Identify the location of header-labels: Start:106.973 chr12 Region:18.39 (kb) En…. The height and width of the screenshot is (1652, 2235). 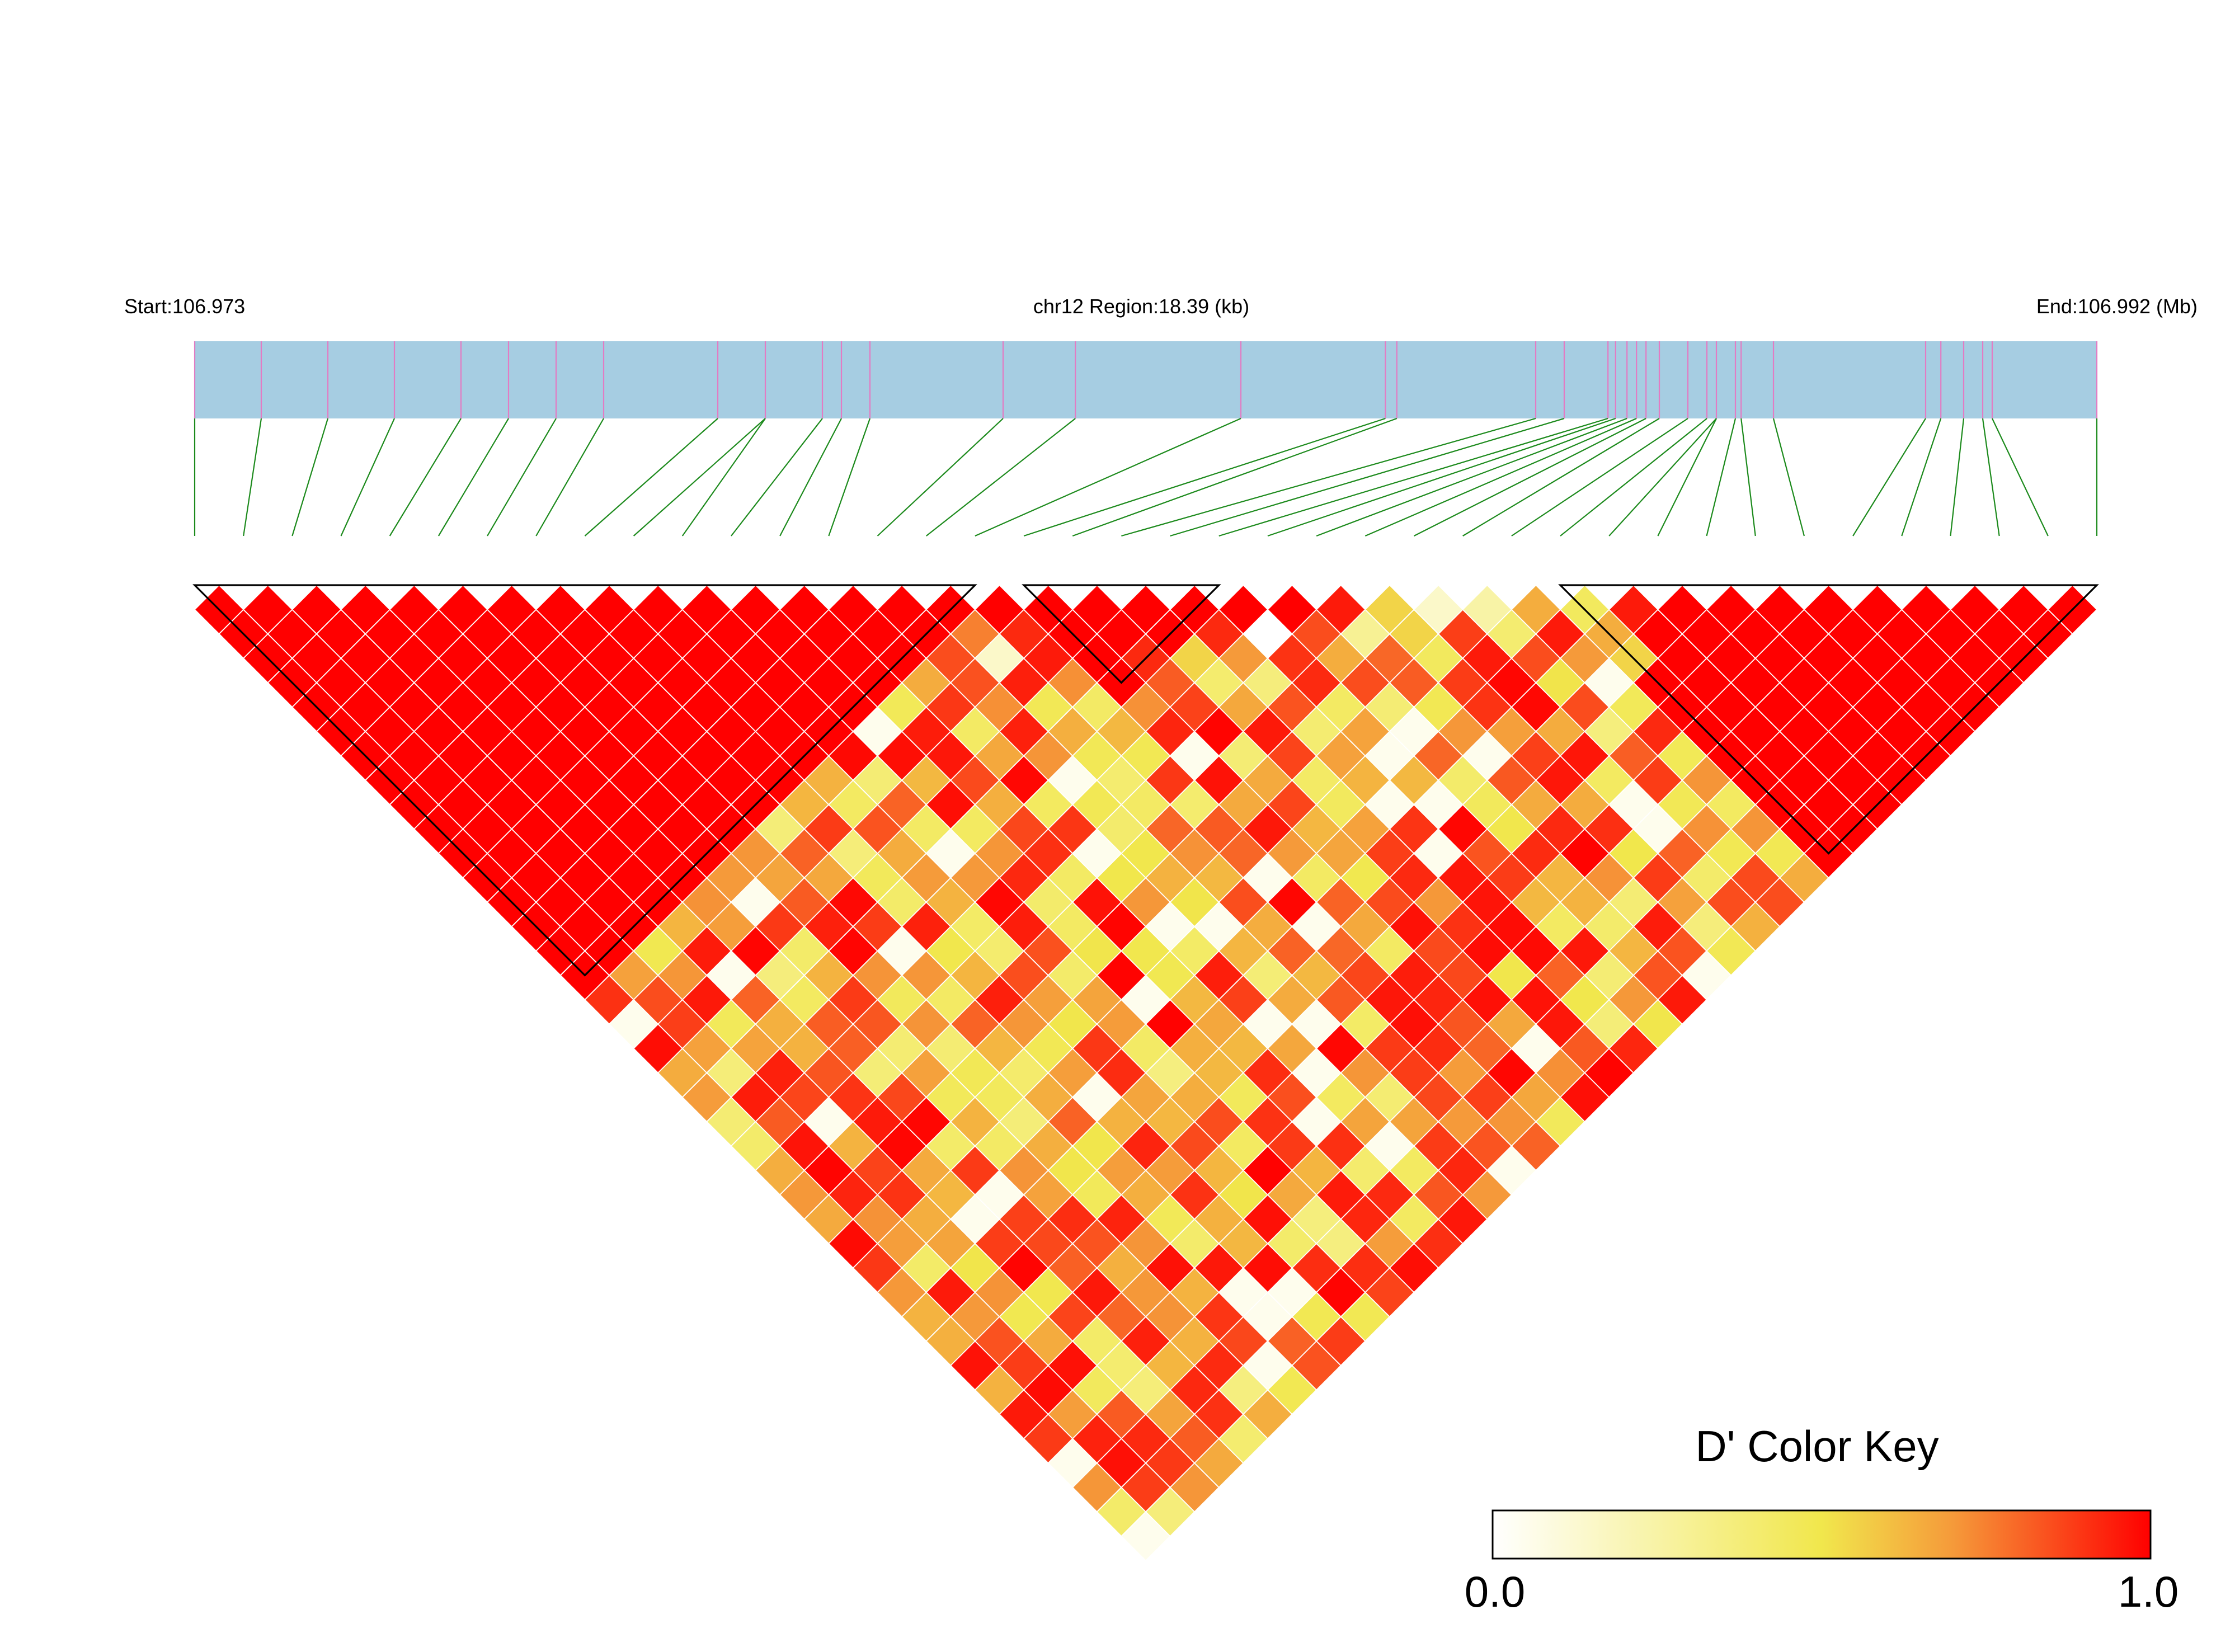
(1161, 306).